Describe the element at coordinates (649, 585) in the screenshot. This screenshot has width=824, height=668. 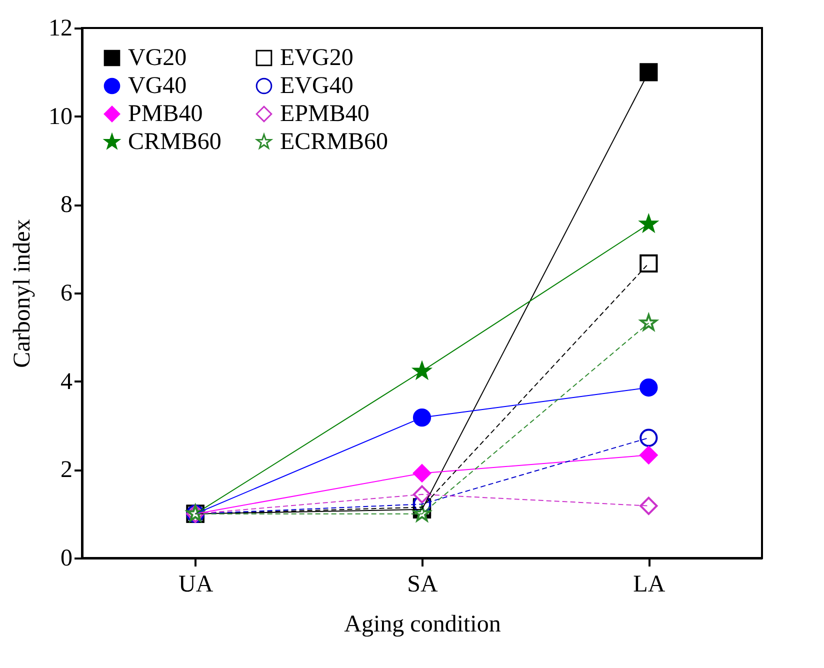
I see `x-tick-label: LA` at that location.